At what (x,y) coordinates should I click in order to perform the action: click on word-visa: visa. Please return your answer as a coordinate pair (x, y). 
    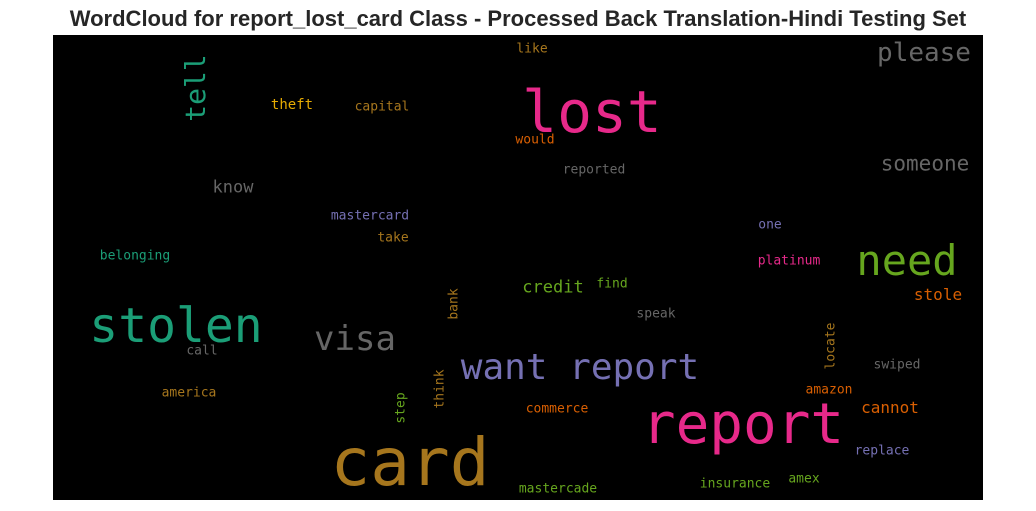
    Looking at the image, I should click on (355, 339).